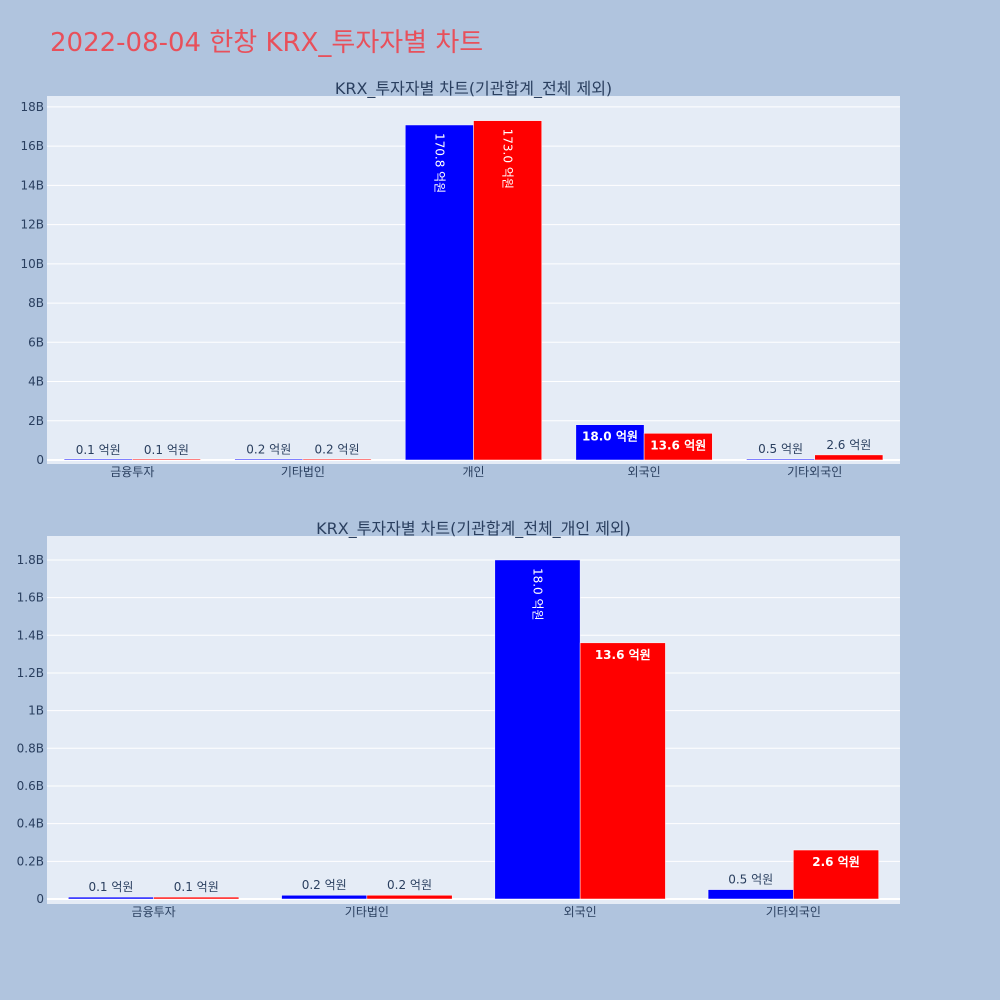  What do you see at coordinates (30, 560) in the screenshot?
I see `y-tick-label: 1.8B` at bounding box center [30, 560].